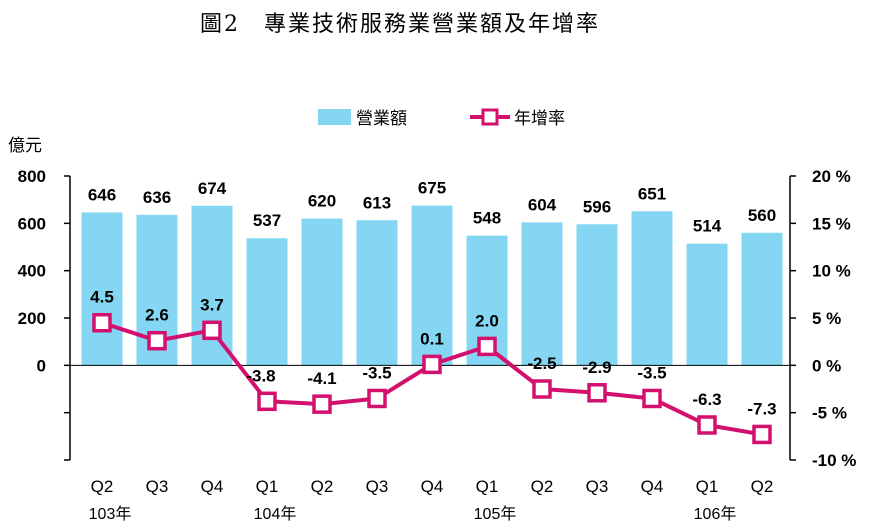 This screenshot has height=528, width=879. What do you see at coordinates (322, 201) in the screenshot?
I see `bar-data-label: 620` at bounding box center [322, 201].